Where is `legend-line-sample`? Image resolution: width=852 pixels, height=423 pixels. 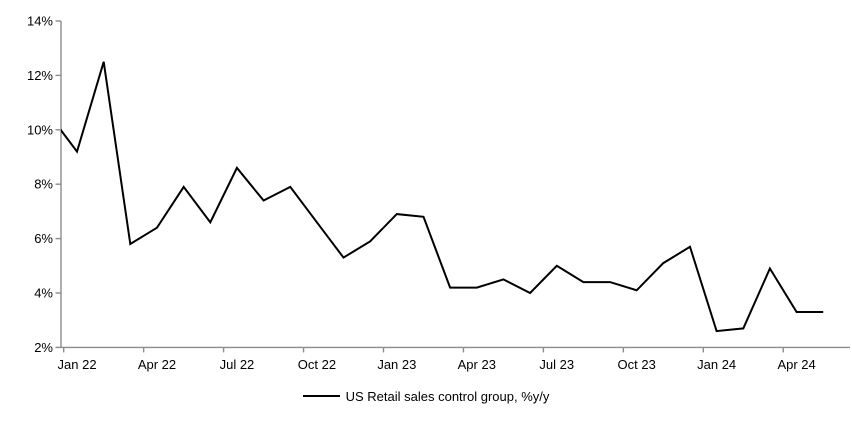
legend-line-sample is located at coordinates (321, 396).